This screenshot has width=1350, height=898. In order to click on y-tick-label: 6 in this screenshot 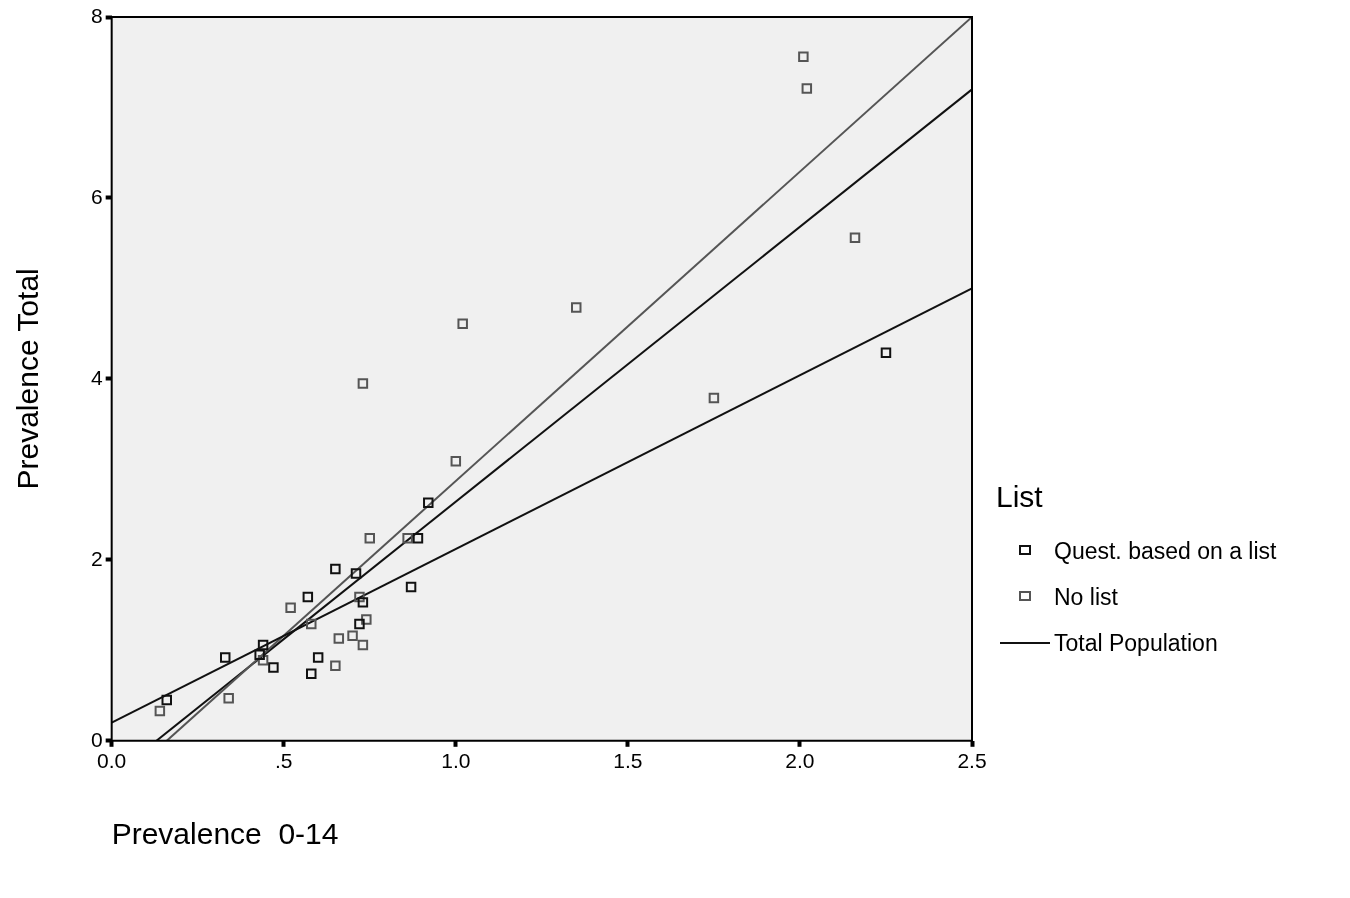, I will do `click(96, 196)`.